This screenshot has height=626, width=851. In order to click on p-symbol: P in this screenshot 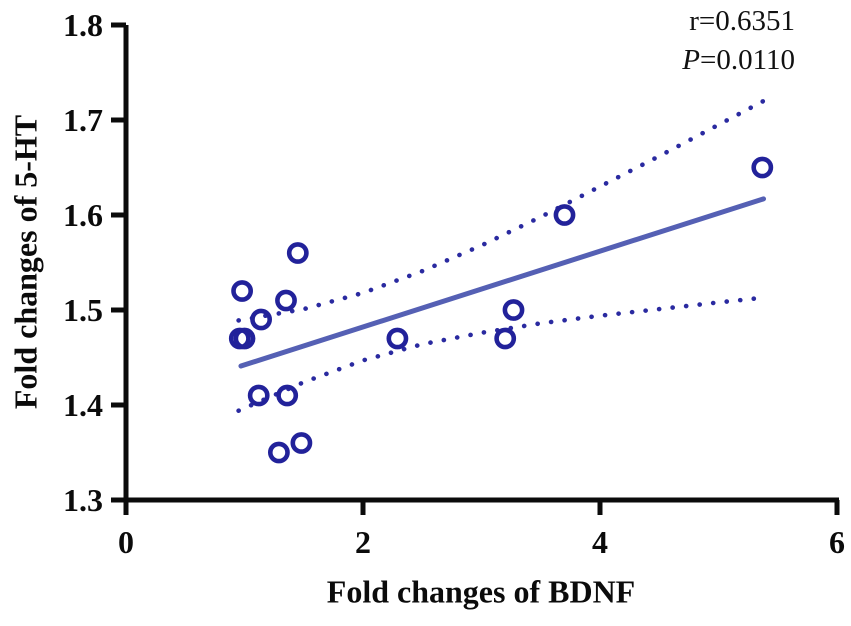, I will do `click(691, 60)`.